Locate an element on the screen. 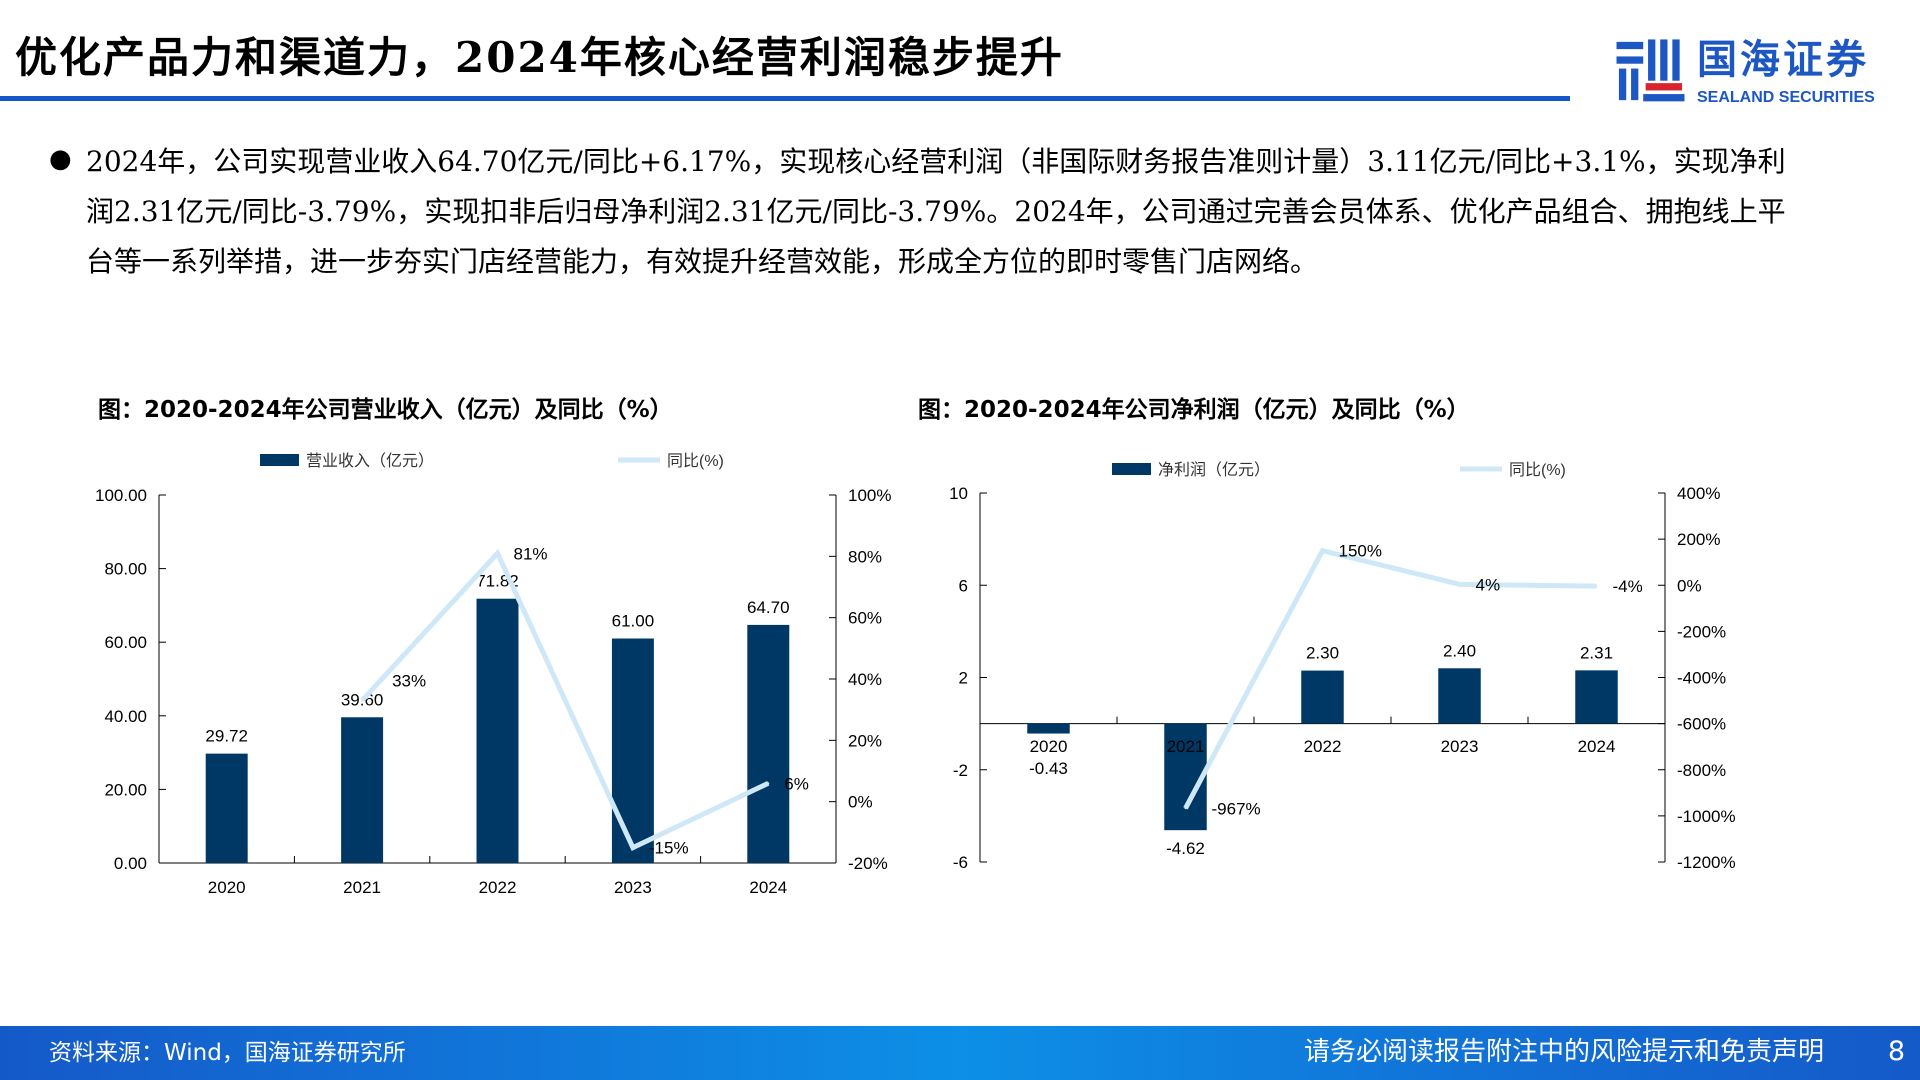 This screenshot has width=1920, height=1080. yoy-value-label: 150% is located at coordinates (1360, 551).